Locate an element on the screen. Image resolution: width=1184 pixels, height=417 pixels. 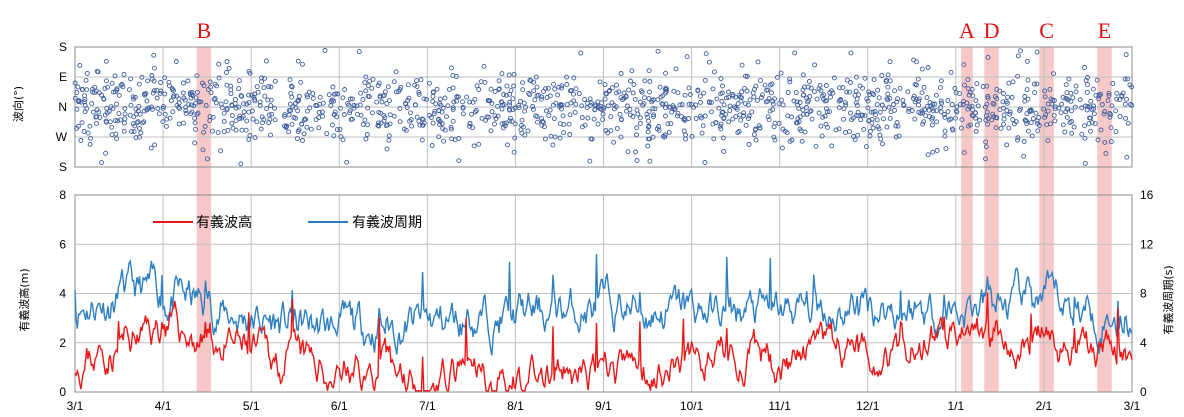
height-tick-label: 8 is located at coordinates (62, 195).